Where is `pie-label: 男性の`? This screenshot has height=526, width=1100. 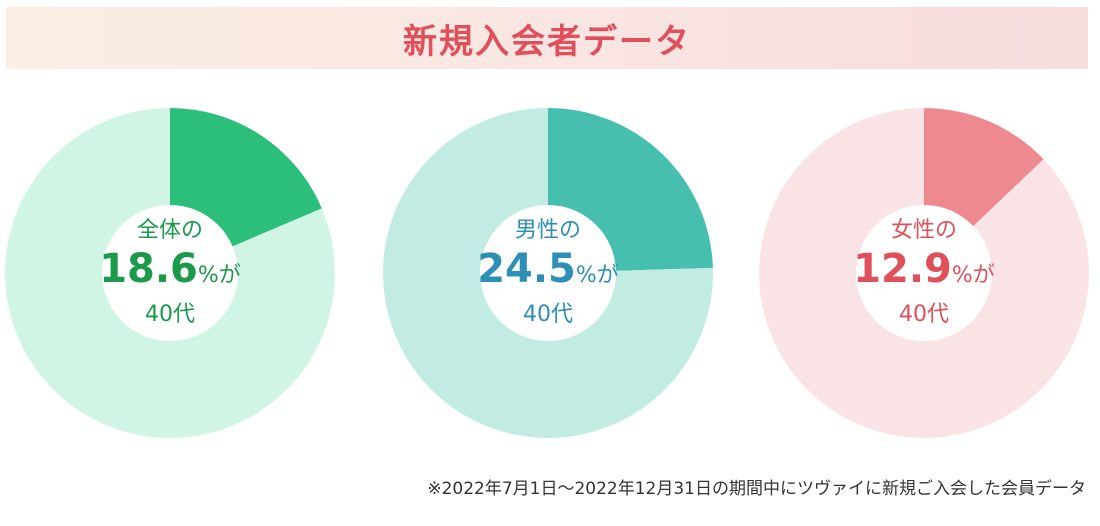 pie-label: 男性の is located at coordinates (547, 230).